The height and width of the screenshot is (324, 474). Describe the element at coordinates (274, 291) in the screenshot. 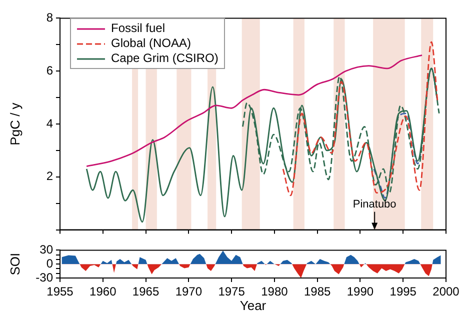

I see `x-tick-label: 1980` at that location.